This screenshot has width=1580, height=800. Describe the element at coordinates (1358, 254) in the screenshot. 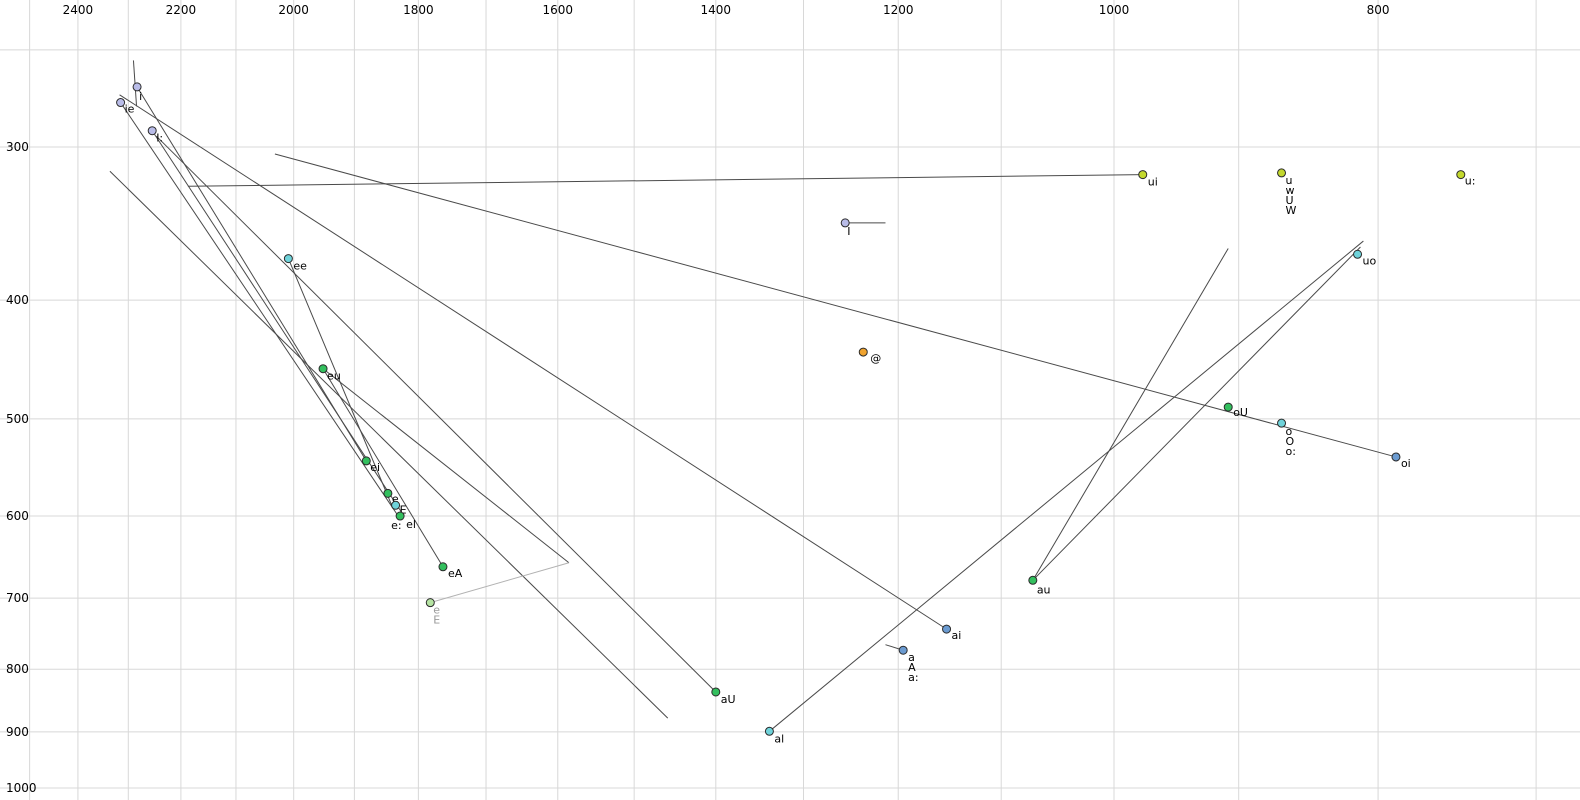

I see `vowel-point-uo` at that location.